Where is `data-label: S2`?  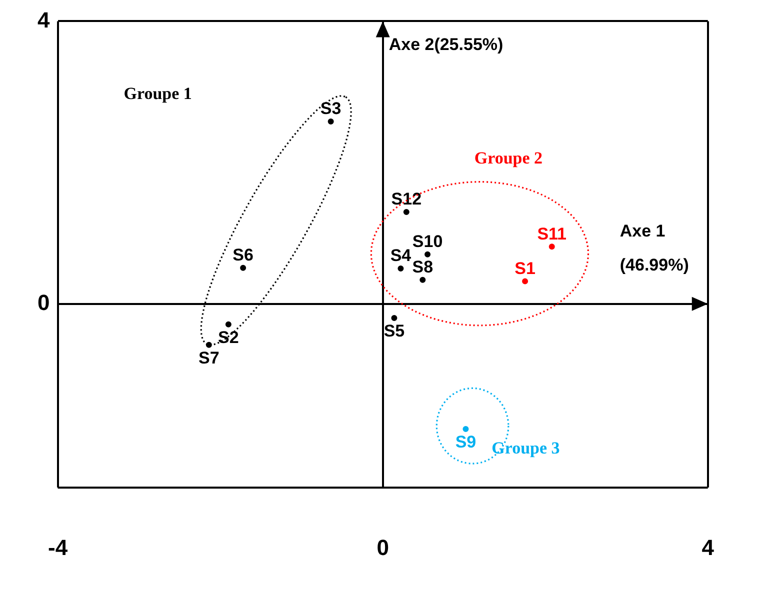
data-label: S2 is located at coordinates (228, 338).